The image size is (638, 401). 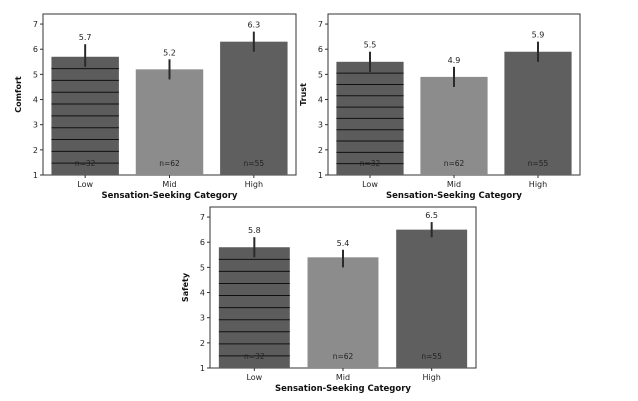 What do you see at coordinates (370, 45) in the screenshot?
I see `value-label: 5.5` at bounding box center [370, 45].